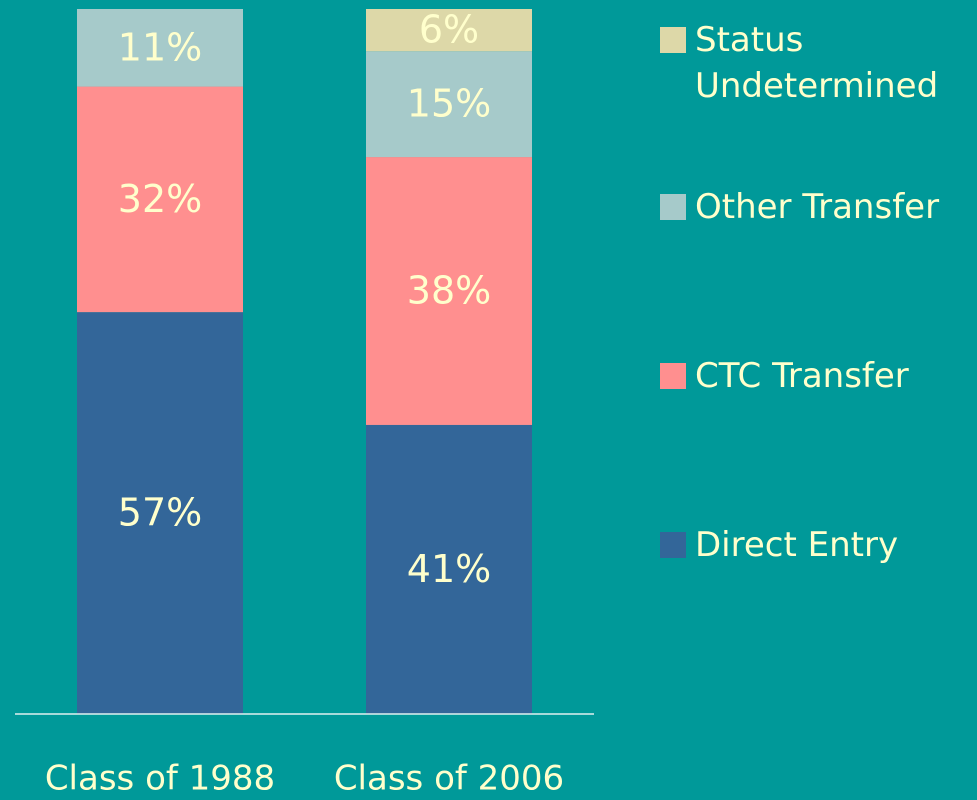 The width and height of the screenshot is (977, 800). I want to click on data-label: 57%, so click(160, 513).